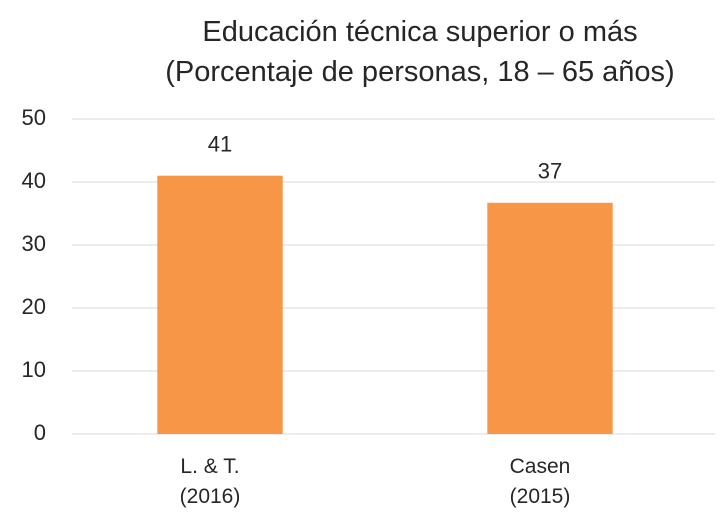 The image size is (722, 522). I want to click on y-tick-label: 20, so click(34, 306).